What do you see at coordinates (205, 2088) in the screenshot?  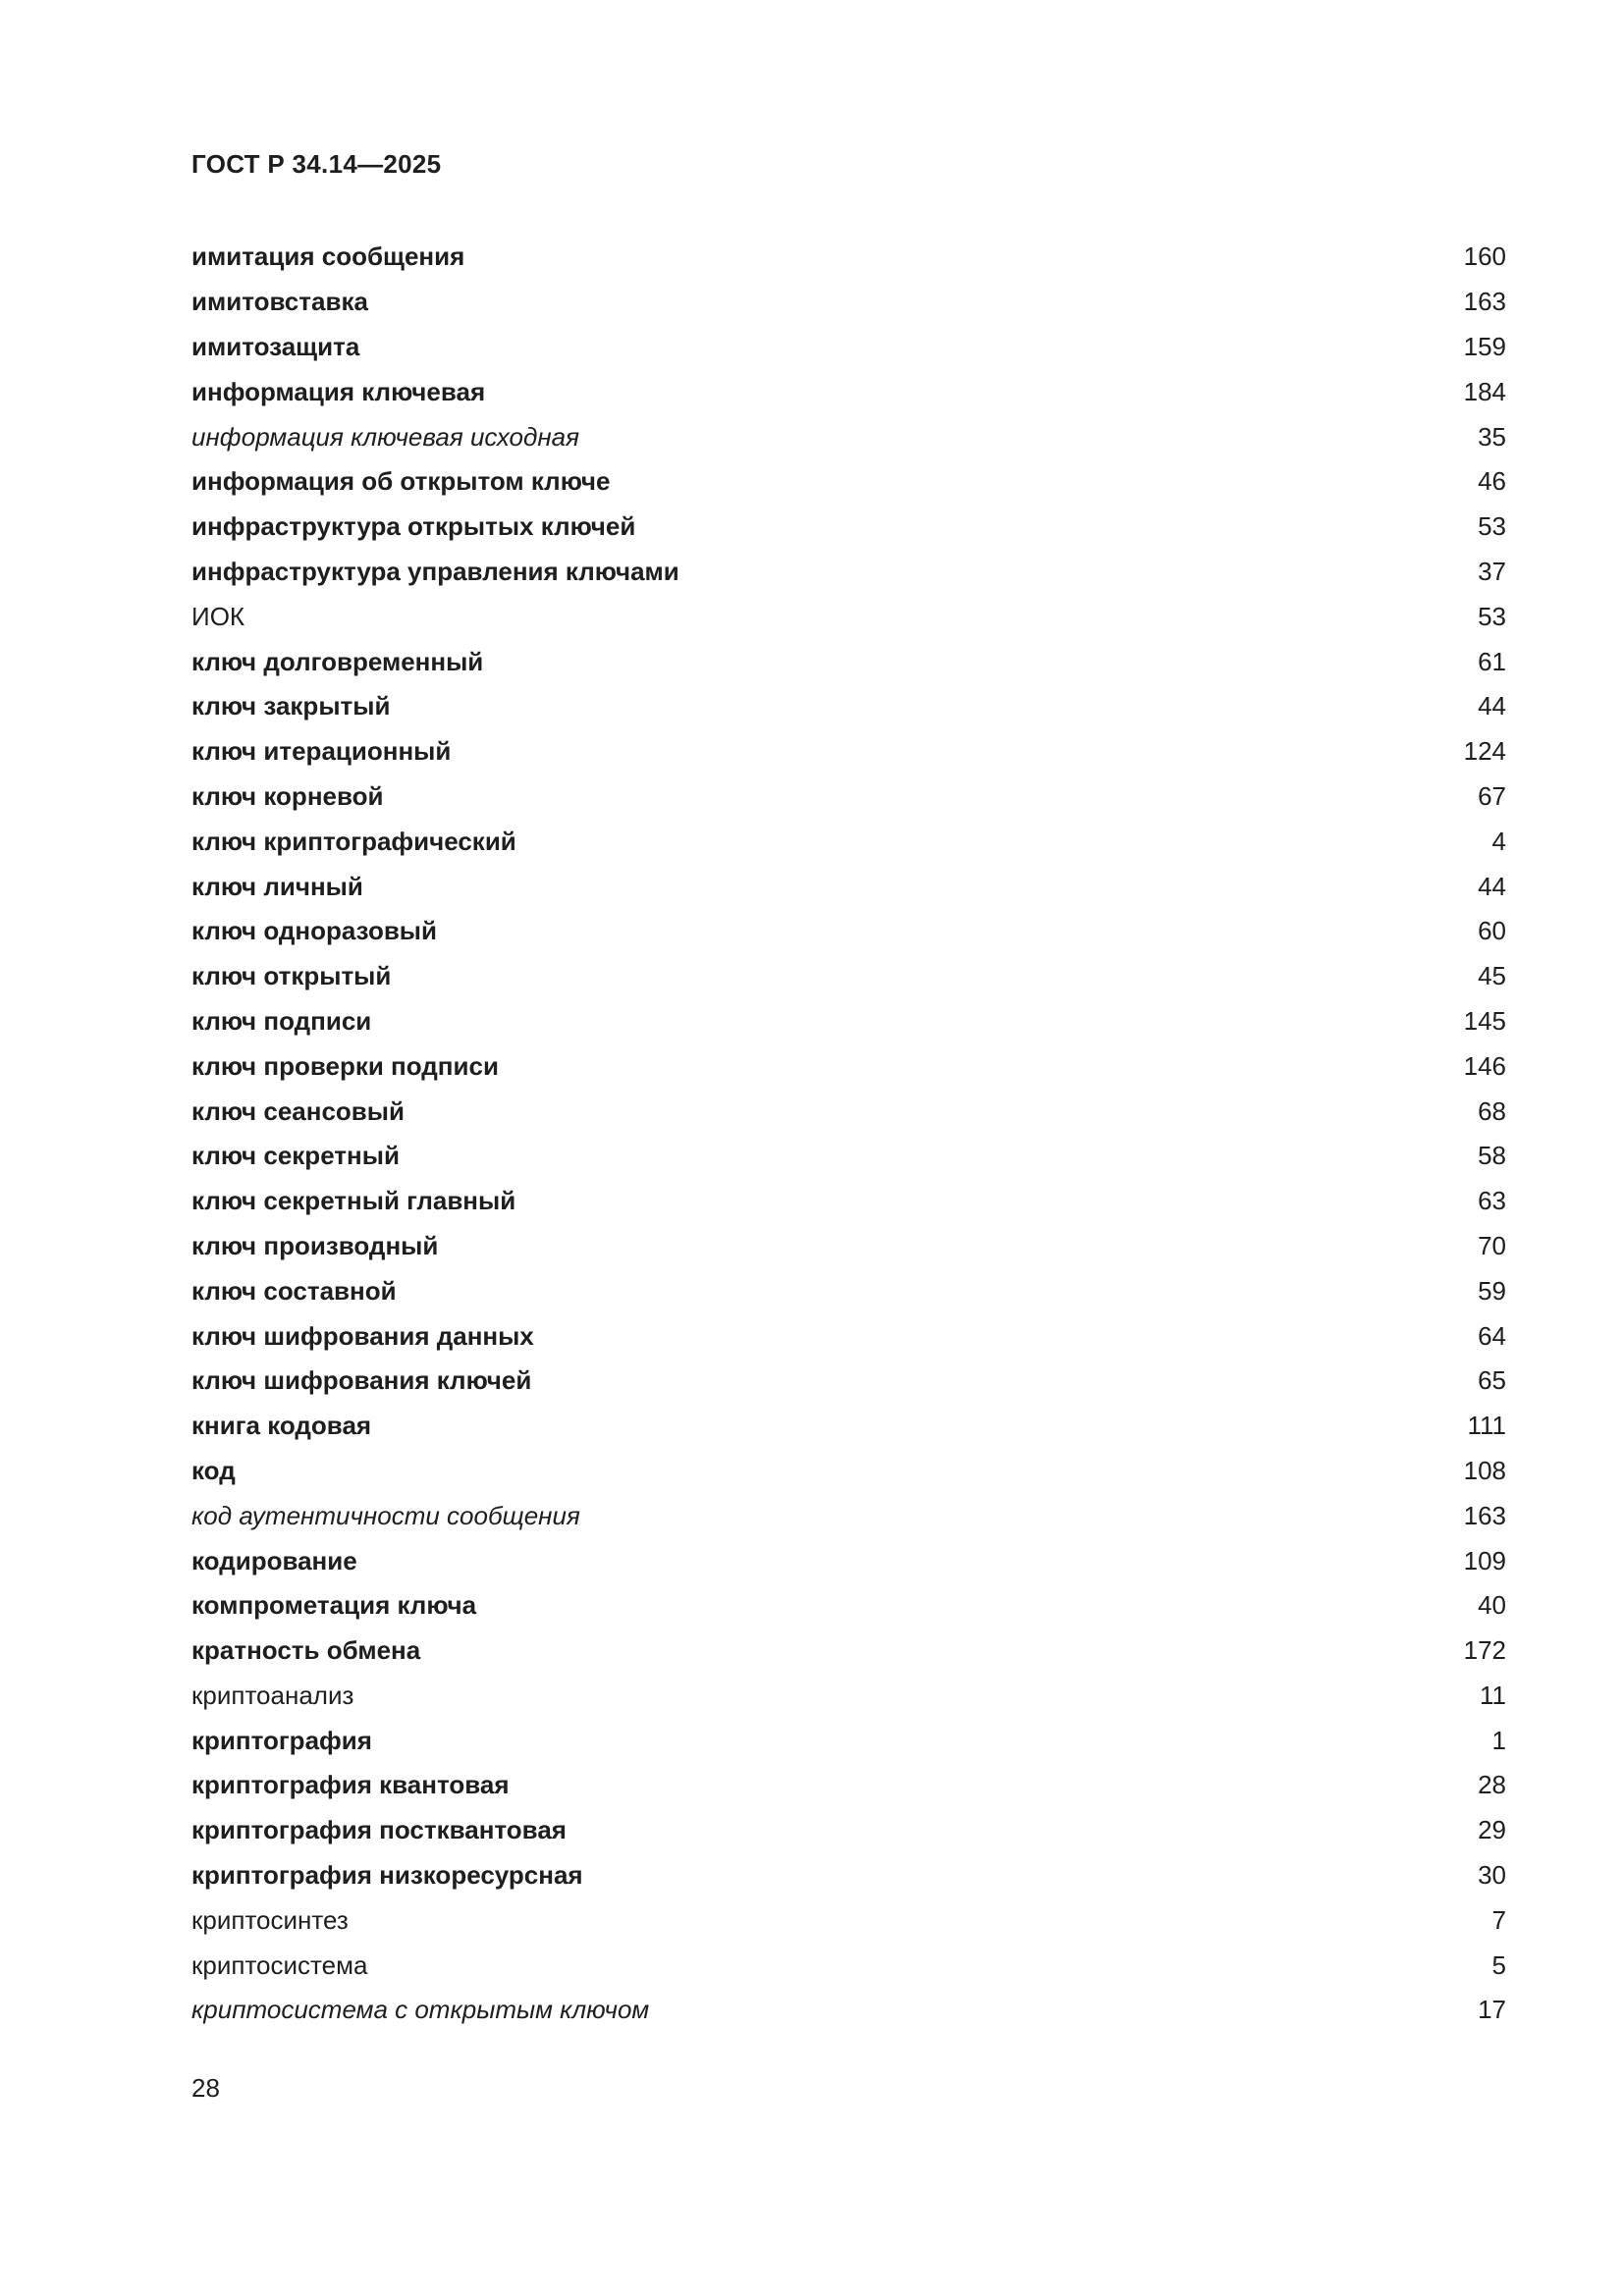 I see `page-number: 28` at bounding box center [205, 2088].